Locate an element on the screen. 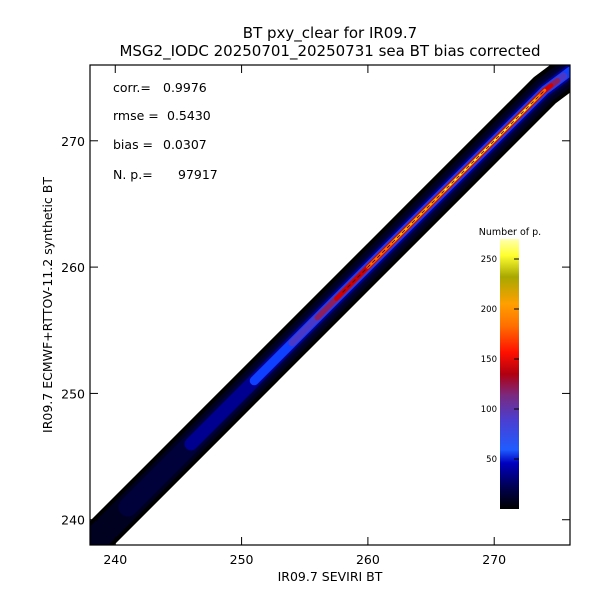 The height and width of the screenshot is (600, 600). y-tick-label: 240 is located at coordinates (73, 520).